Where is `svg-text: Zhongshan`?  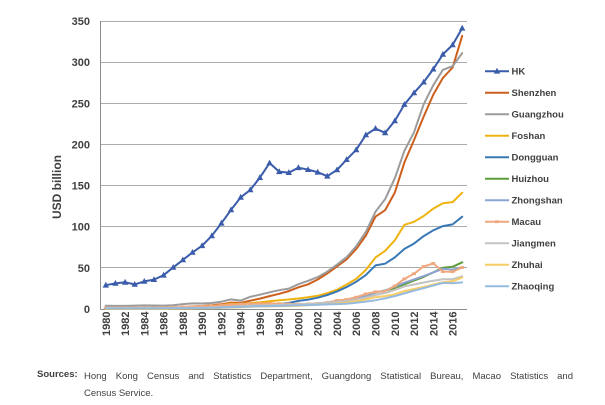 svg-text: Zhongshan is located at coordinates (537, 201).